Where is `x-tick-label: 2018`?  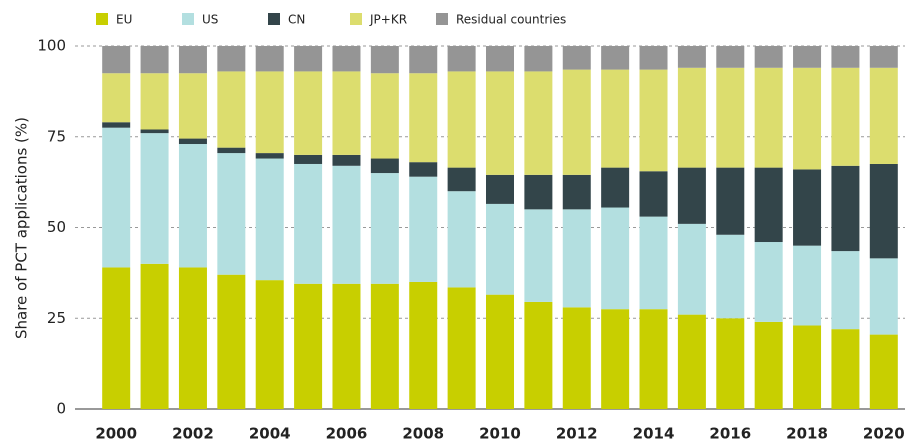
x-tick-label: 2018 is located at coordinates (807, 434).